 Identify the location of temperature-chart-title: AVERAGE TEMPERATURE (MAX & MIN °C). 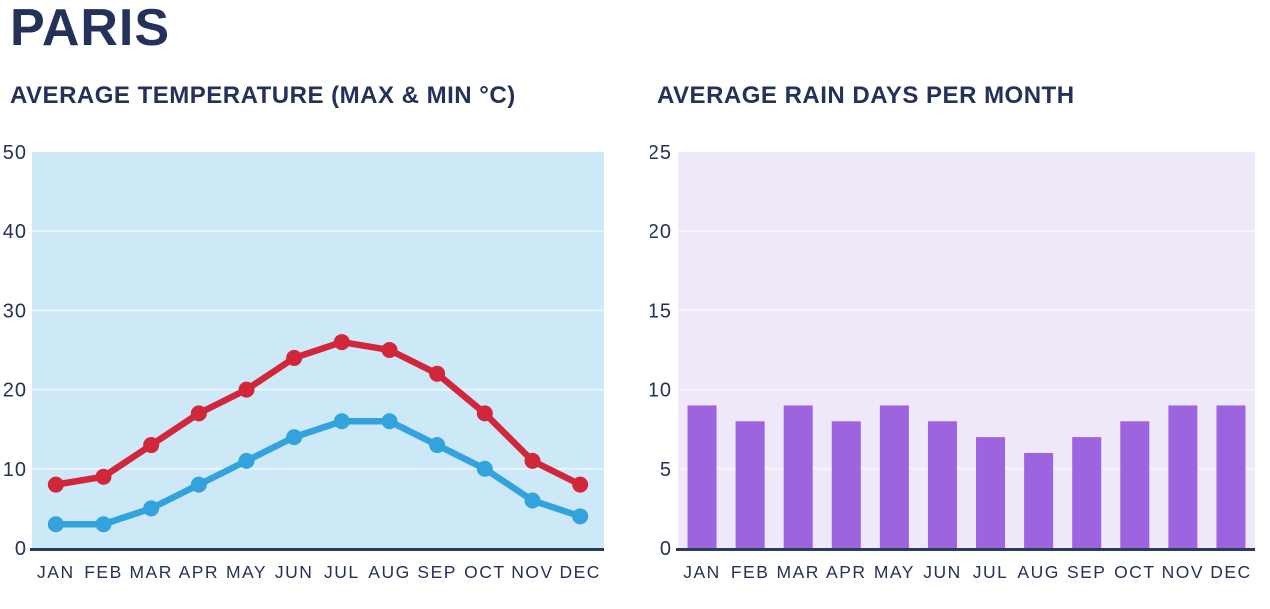
(263, 95).